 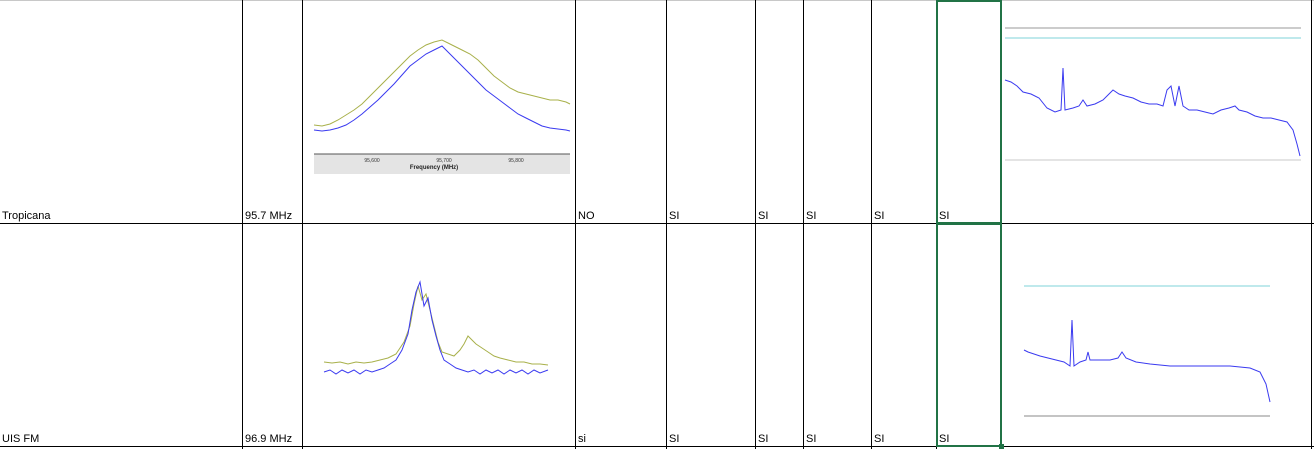 I want to click on spectrum-axis-band, so click(x=442, y=164).